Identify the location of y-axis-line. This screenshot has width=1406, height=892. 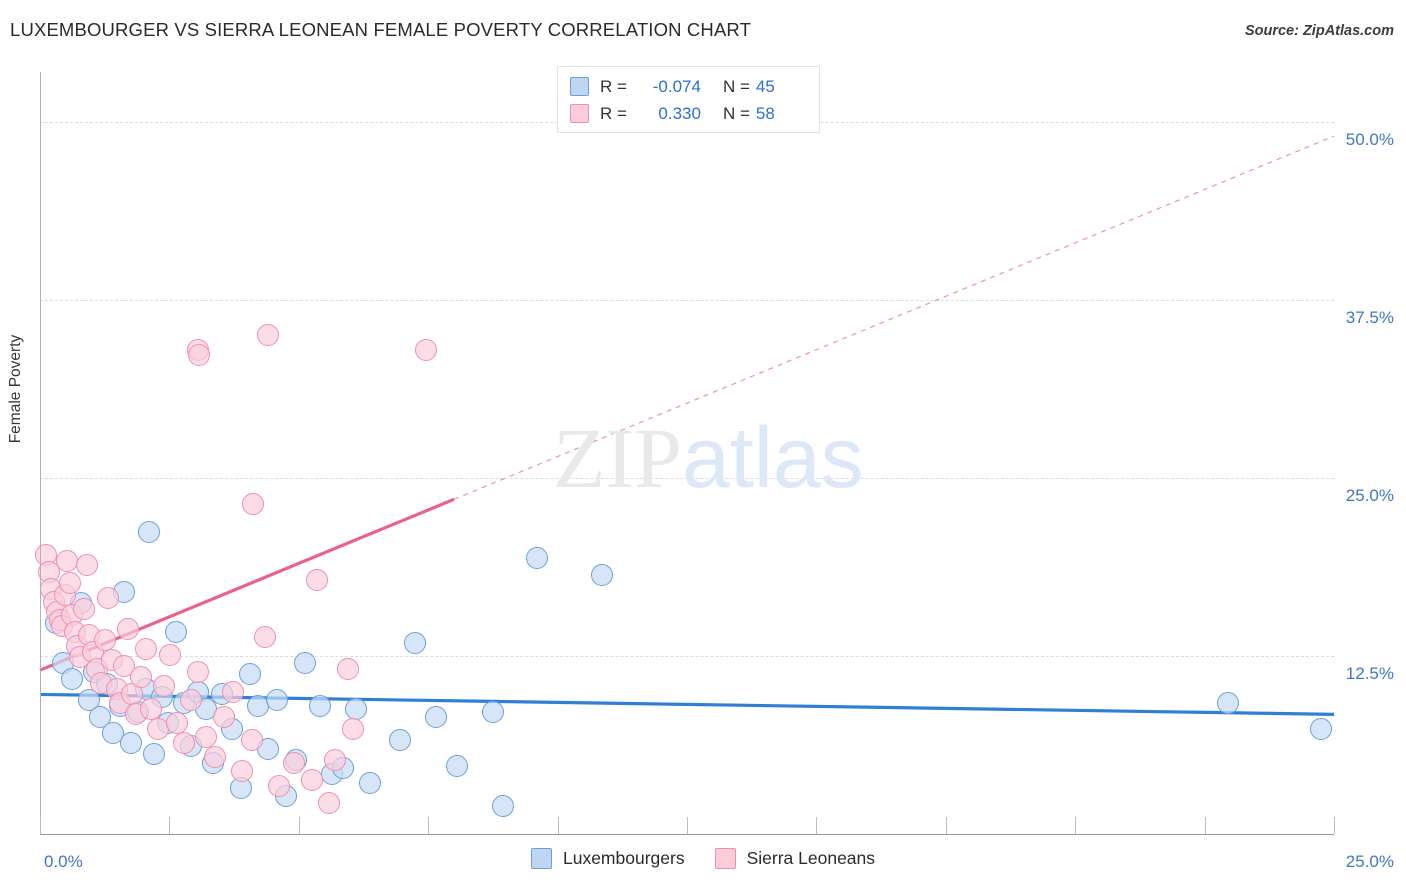
(40, 453).